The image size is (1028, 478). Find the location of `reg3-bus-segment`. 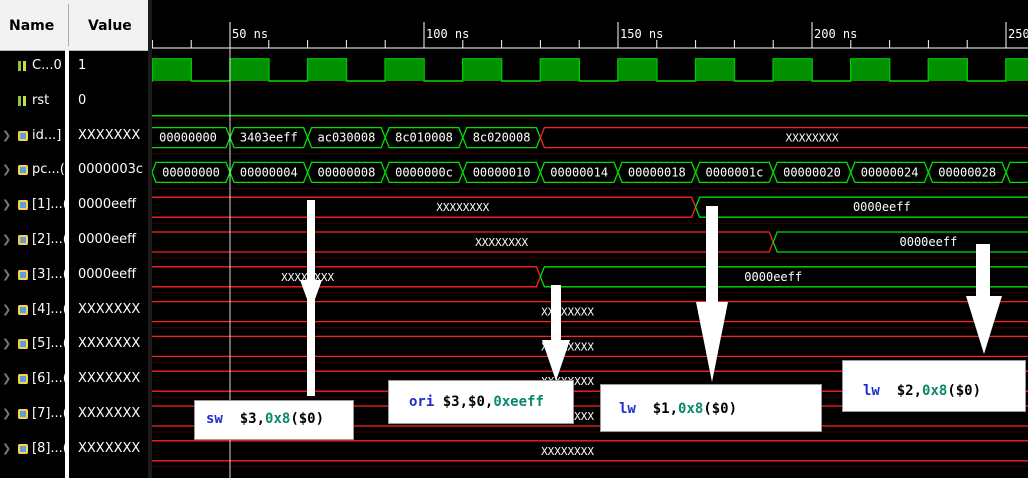

reg3-bus-segment is located at coordinates (783, 277).